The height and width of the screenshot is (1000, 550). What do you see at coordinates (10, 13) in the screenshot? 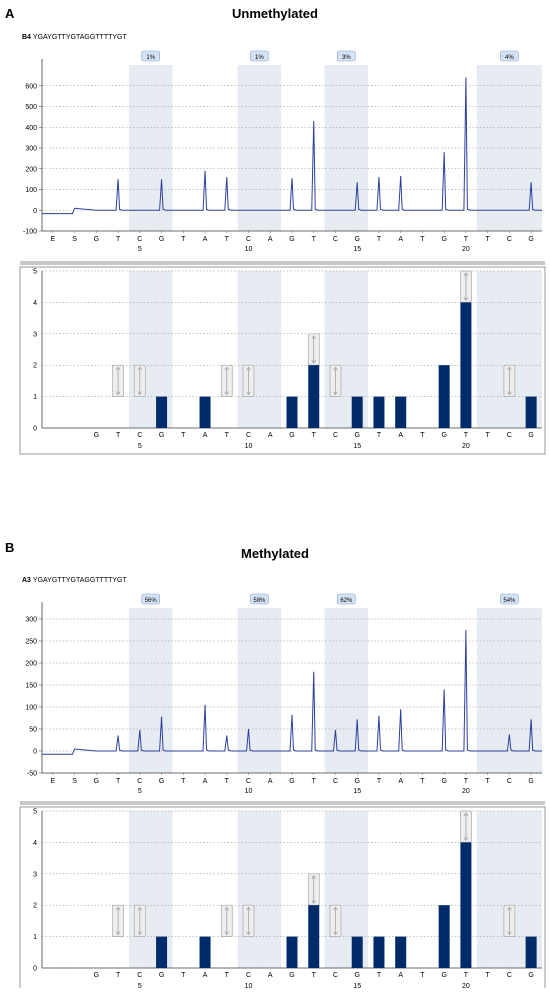
I see `panel-a-letter: A` at bounding box center [10, 13].